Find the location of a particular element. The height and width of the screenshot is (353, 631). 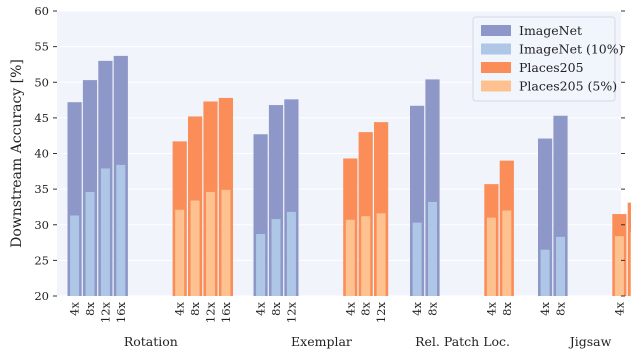

bar-places205 is located at coordinates (629, 249).